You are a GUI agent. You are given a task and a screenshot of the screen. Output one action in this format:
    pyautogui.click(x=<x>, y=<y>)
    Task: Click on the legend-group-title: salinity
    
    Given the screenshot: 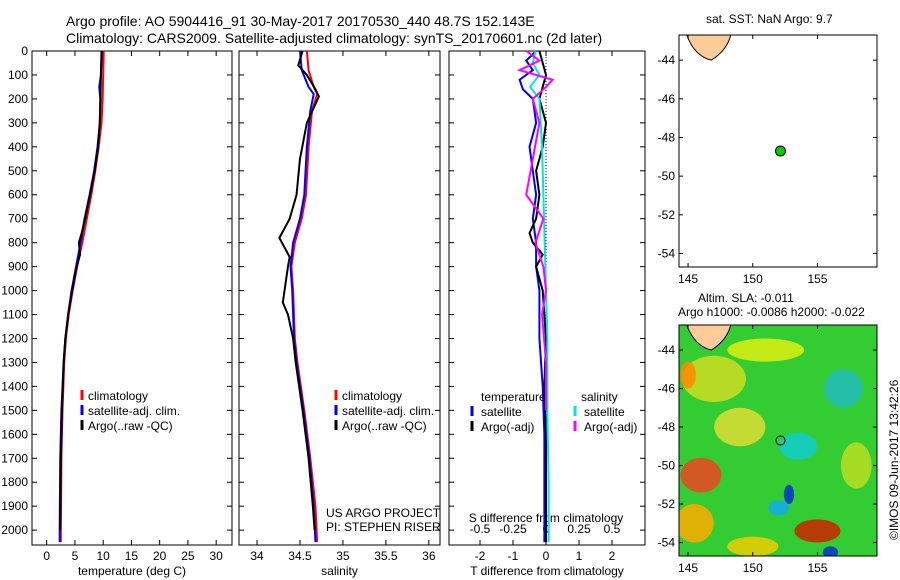 What is the action you would take?
    pyautogui.click(x=599, y=397)
    